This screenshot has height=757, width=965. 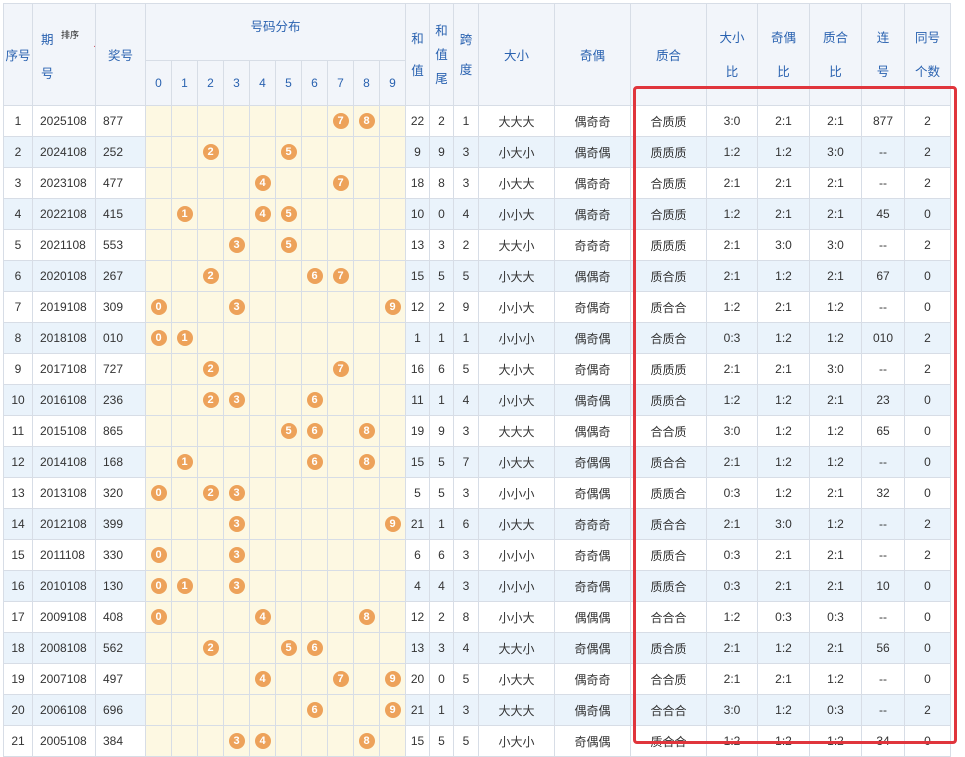 What do you see at coordinates (64, 214) in the screenshot?
I see `period-cell: 2022108` at bounding box center [64, 214].